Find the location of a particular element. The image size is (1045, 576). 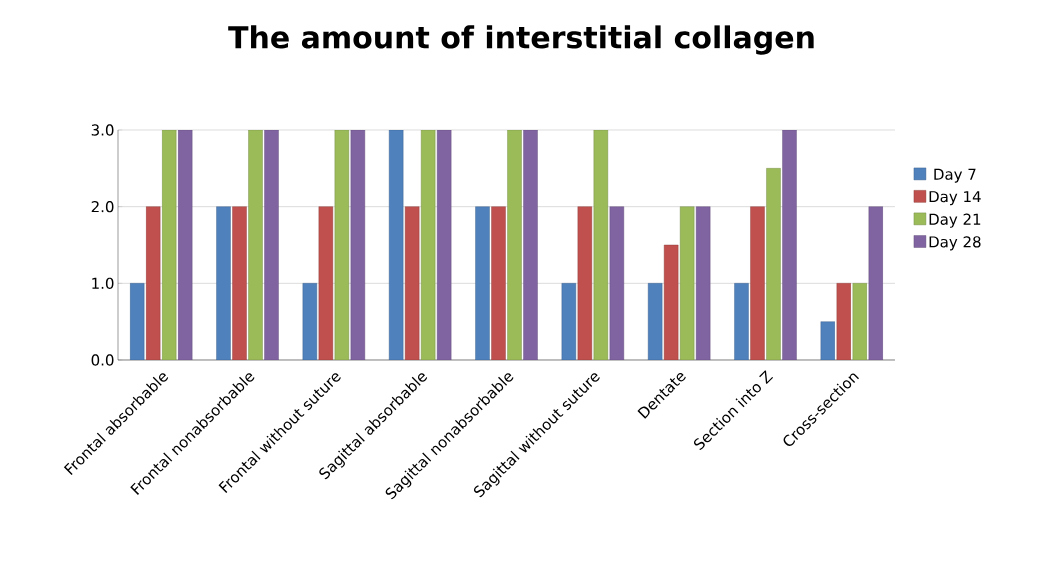

chart-title: The amount of interstitial collagen is located at coordinates (521, 40).